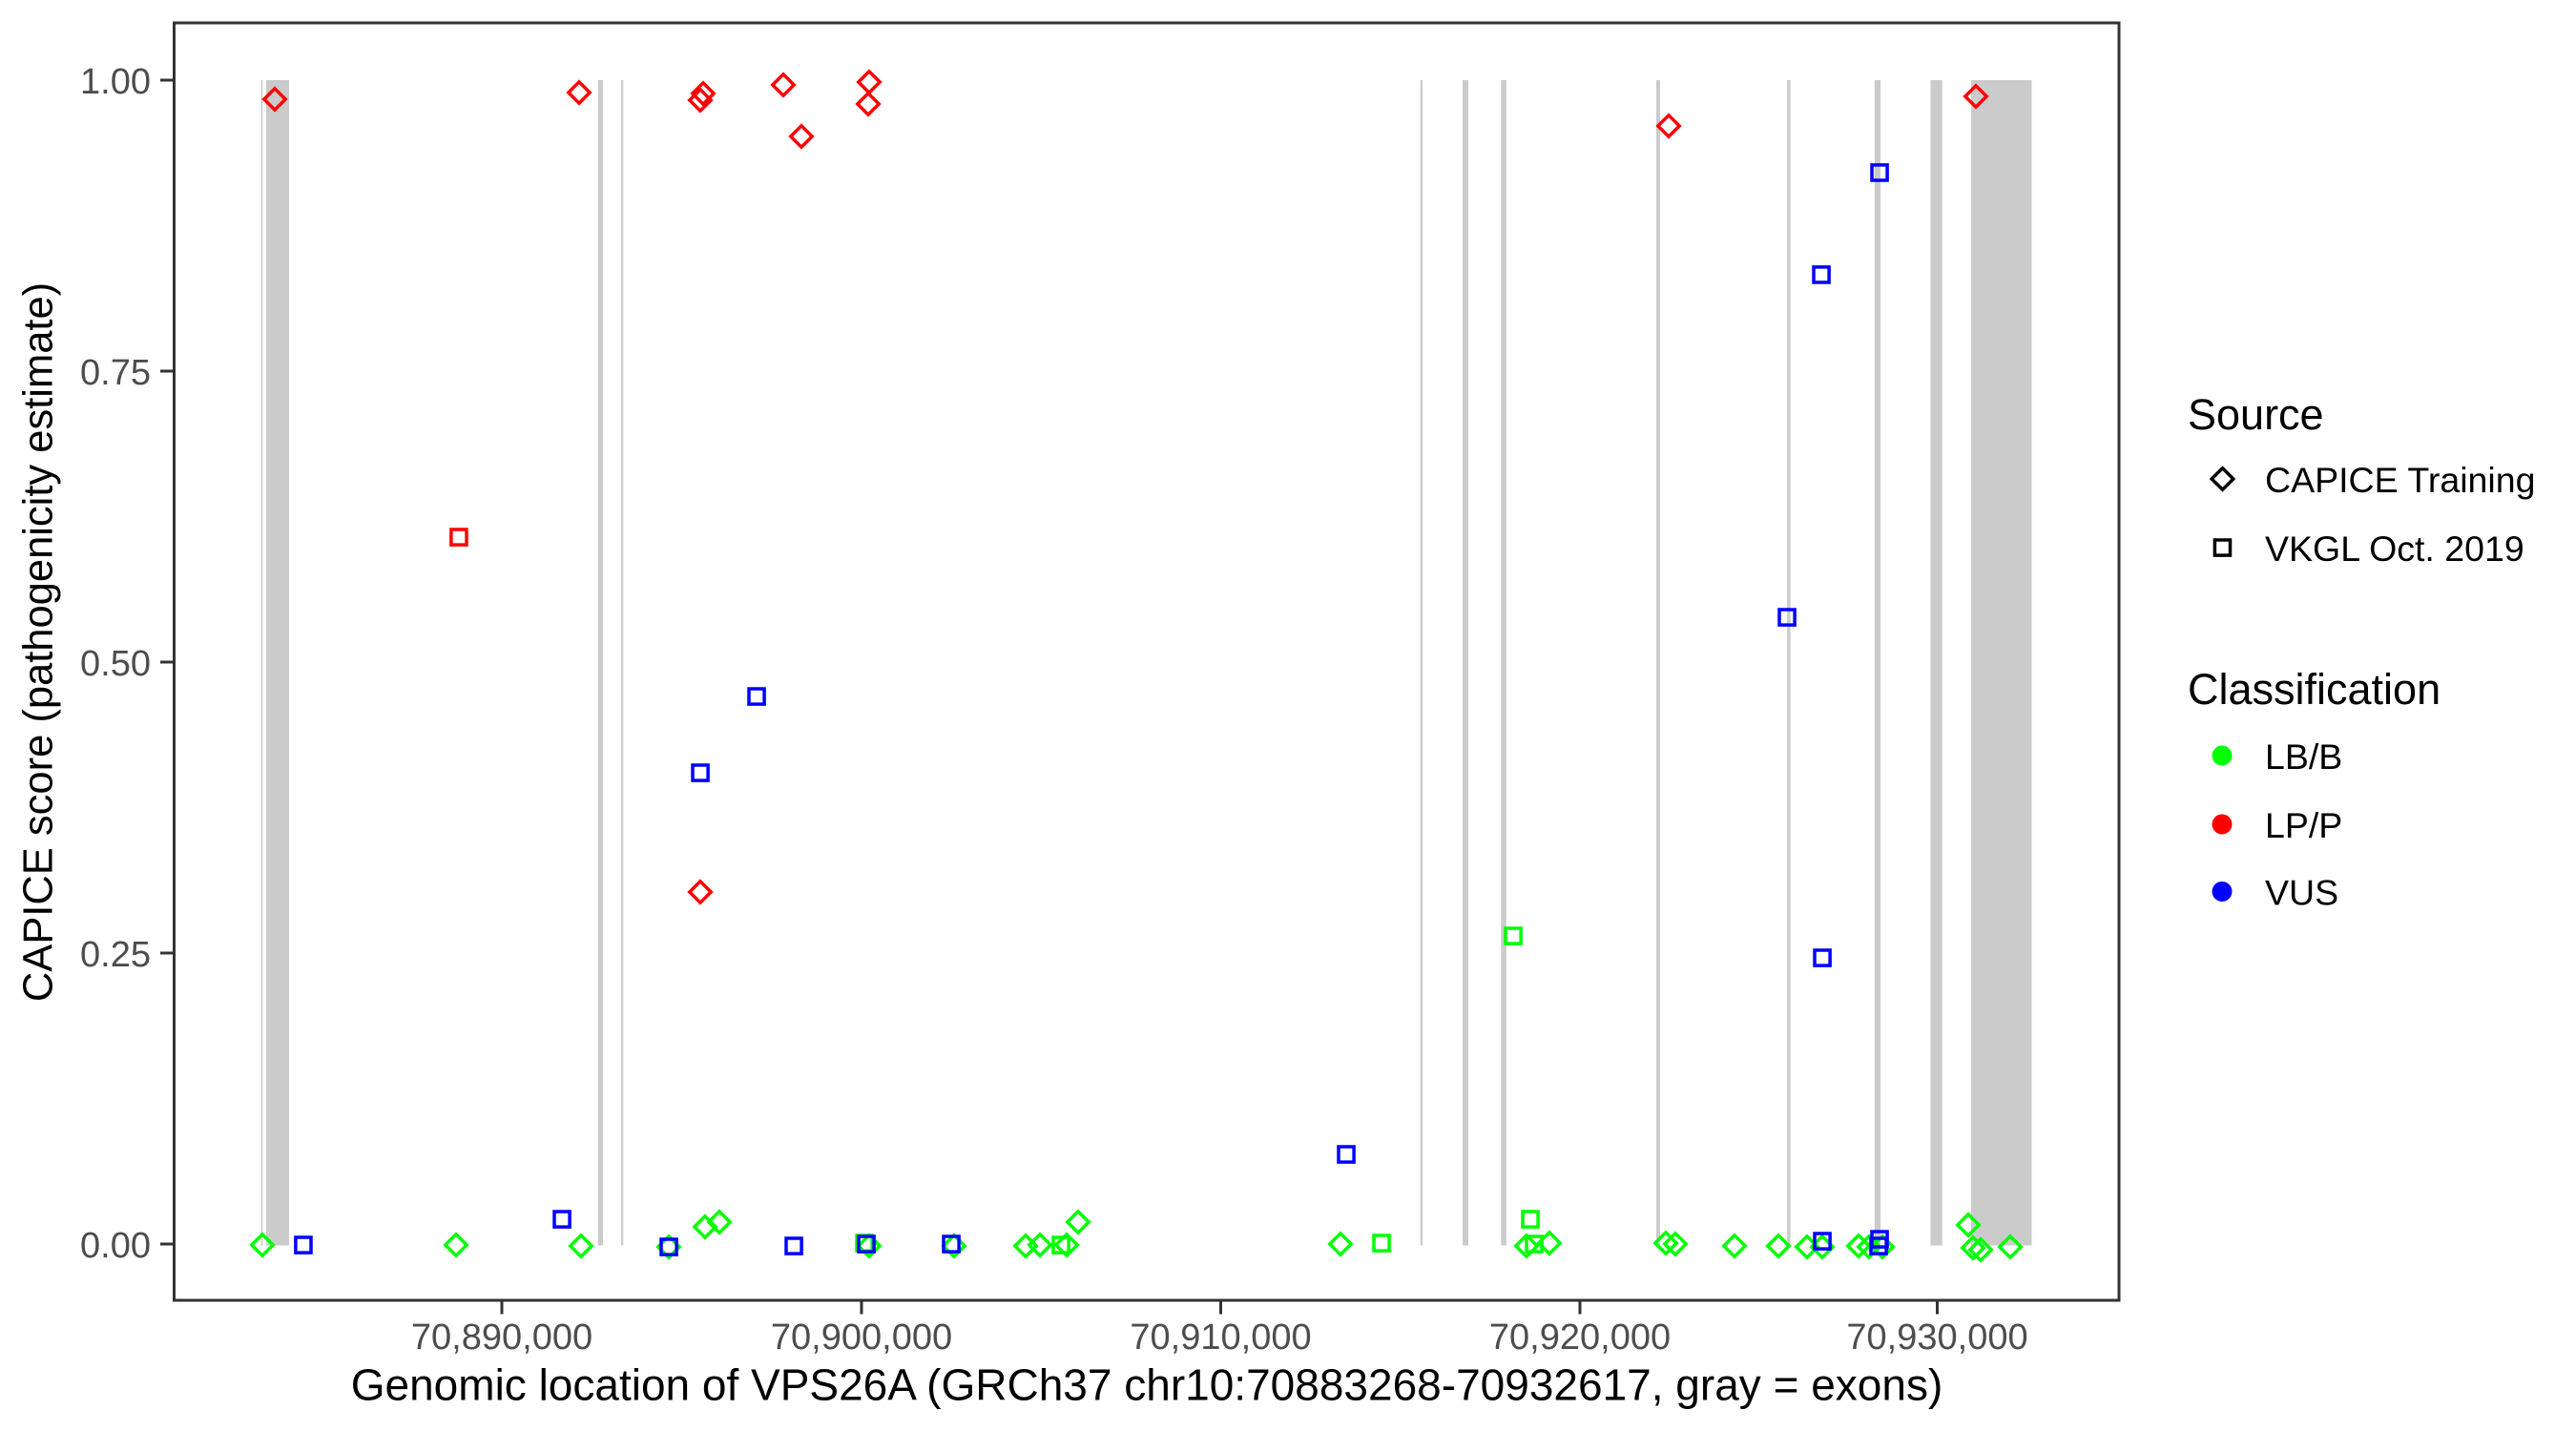  Describe the element at coordinates (39, 642) in the screenshot. I see `svg-text:CAPICE score (pathogenicity es: CAPICE score (pathogenicity estimate)` at that location.